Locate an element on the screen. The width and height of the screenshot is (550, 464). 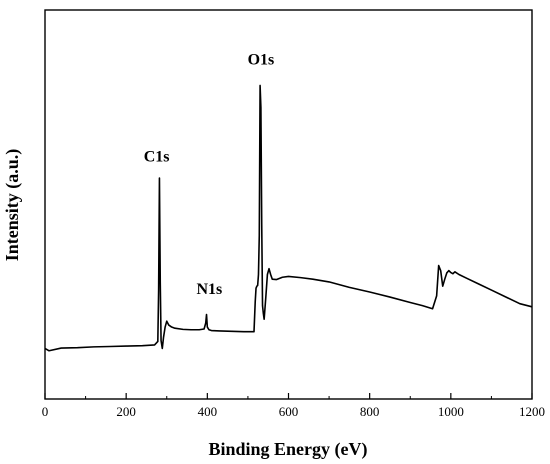
x-tick-label: 800 is located at coordinates (370, 411).